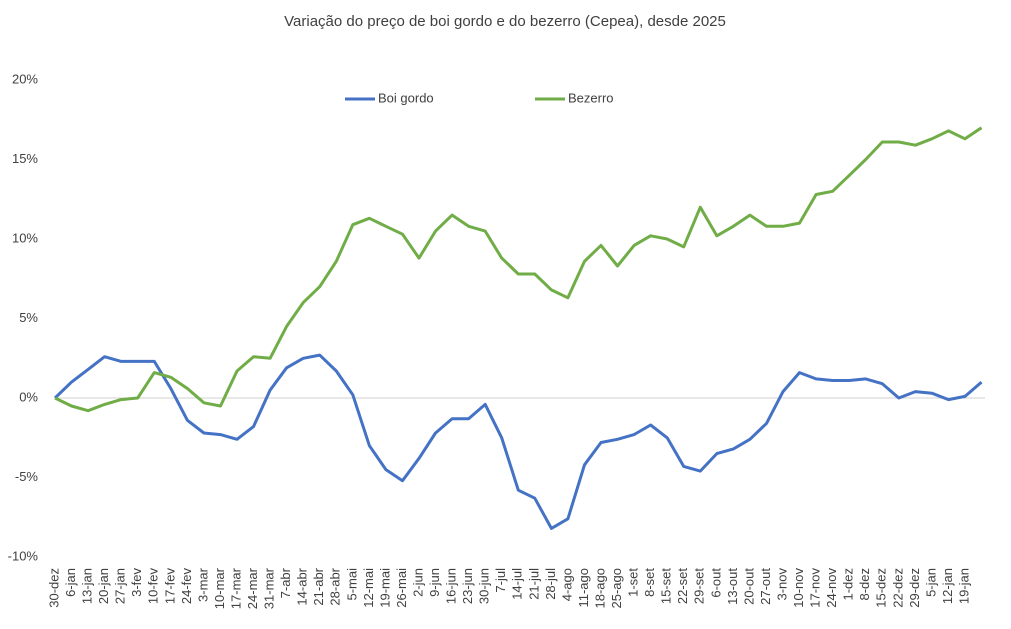 The height and width of the screenshot is (629, 1011). I want to click on x-tick-label: 1-set, so click(633, 582).